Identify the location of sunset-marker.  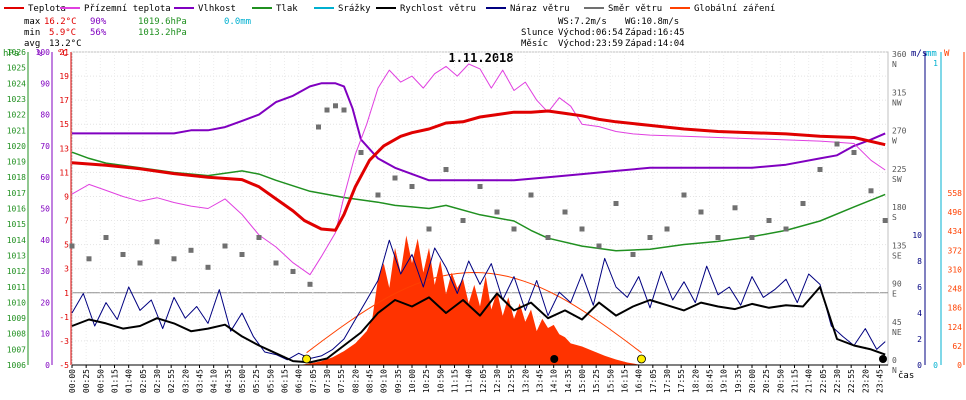
(641, 359).